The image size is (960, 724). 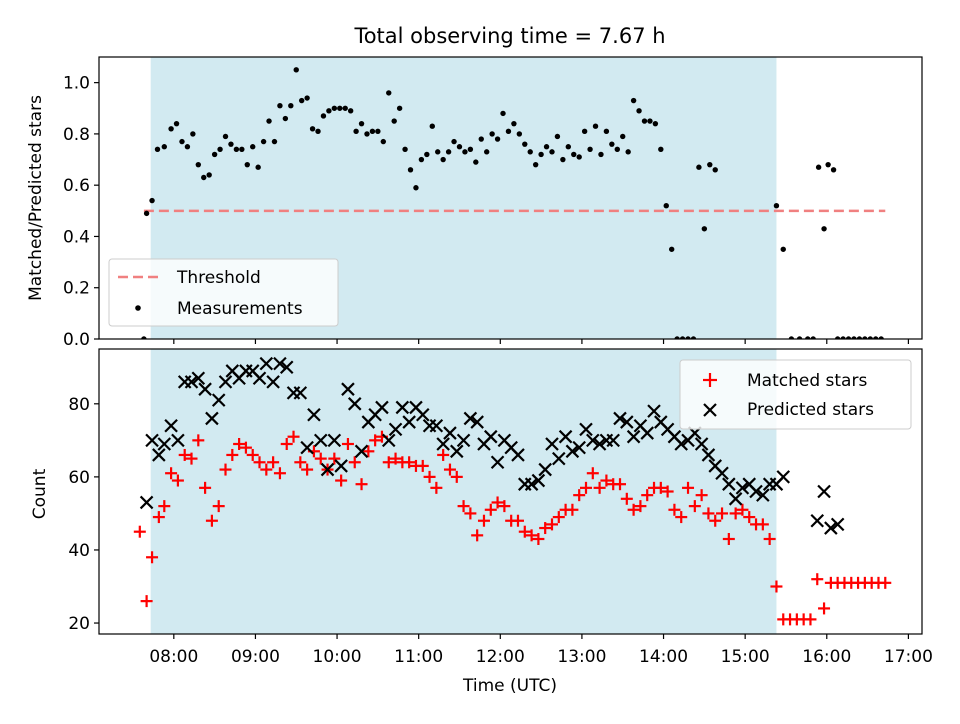 What do you see at coordinates (40, 493) in the screenshot?
I see `bottom-y-axis-label: Count` at bounding box center [40, 493].